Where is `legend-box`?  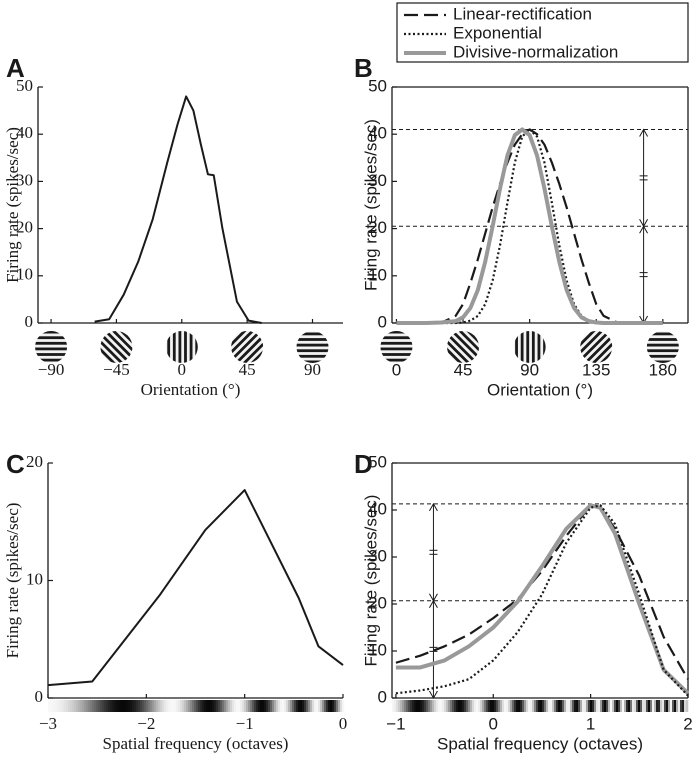
legend-box is located at coordinates (542, 32).